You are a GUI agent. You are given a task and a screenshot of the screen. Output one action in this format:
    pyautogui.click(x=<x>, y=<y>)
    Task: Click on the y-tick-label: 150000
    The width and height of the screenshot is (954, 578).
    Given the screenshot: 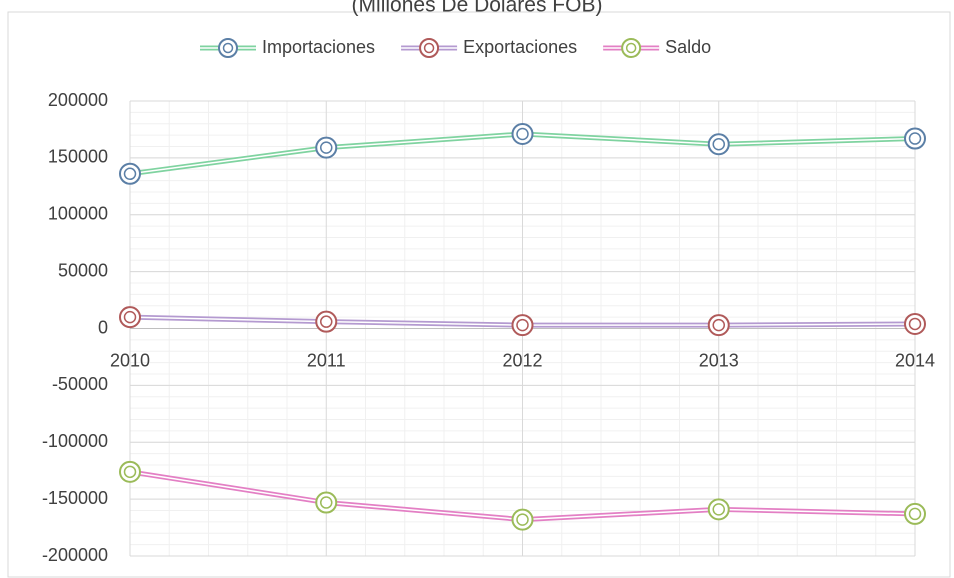 What is the action you would take?
    pyautogui.click(x=78, y=157)
    